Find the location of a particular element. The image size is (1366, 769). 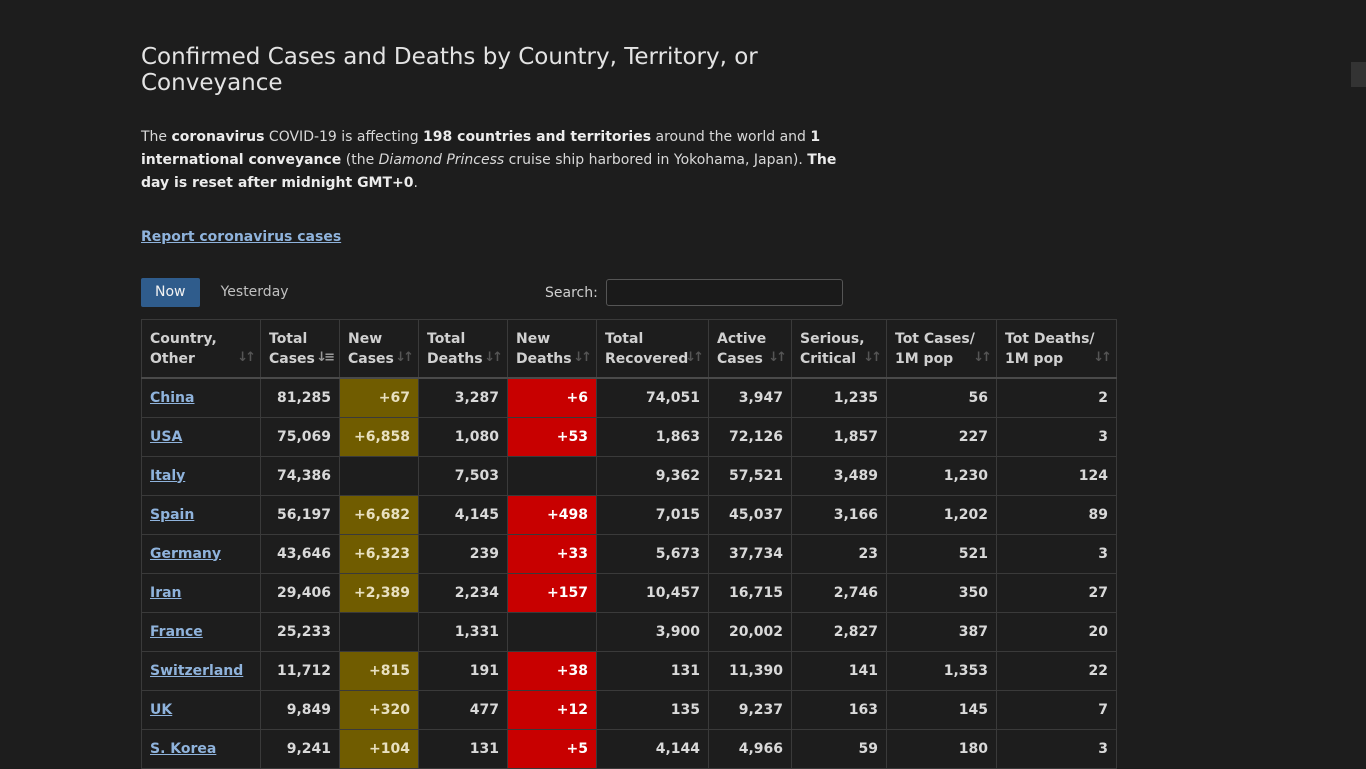

cell-total-cases: 29,406 is located at coordinates (300, 592).